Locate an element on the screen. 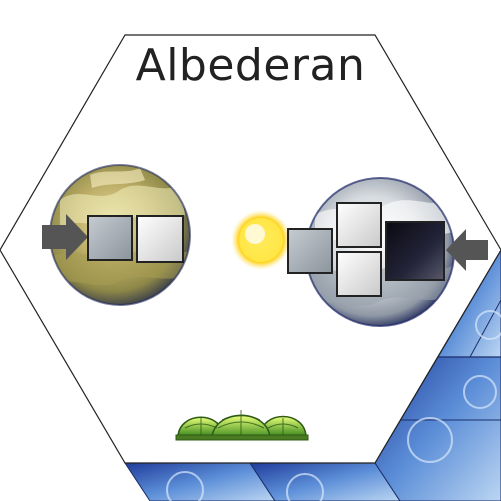 The height and width of the screenshot is (501, 501). resource-slot-grey-right is located at coordinates (310, 251).